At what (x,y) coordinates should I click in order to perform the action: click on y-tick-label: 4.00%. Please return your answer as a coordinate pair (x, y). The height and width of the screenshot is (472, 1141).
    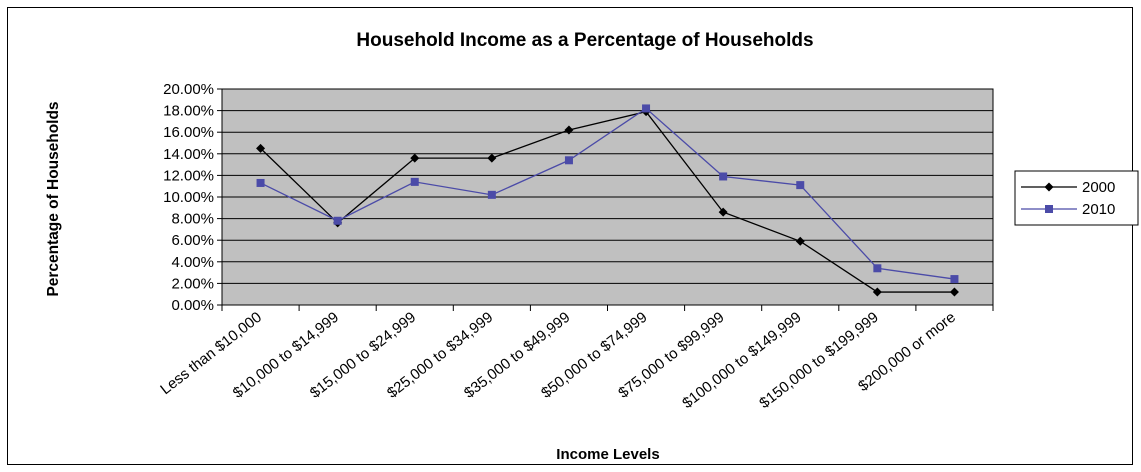
    Looking at the image, I should click on (192, 262).